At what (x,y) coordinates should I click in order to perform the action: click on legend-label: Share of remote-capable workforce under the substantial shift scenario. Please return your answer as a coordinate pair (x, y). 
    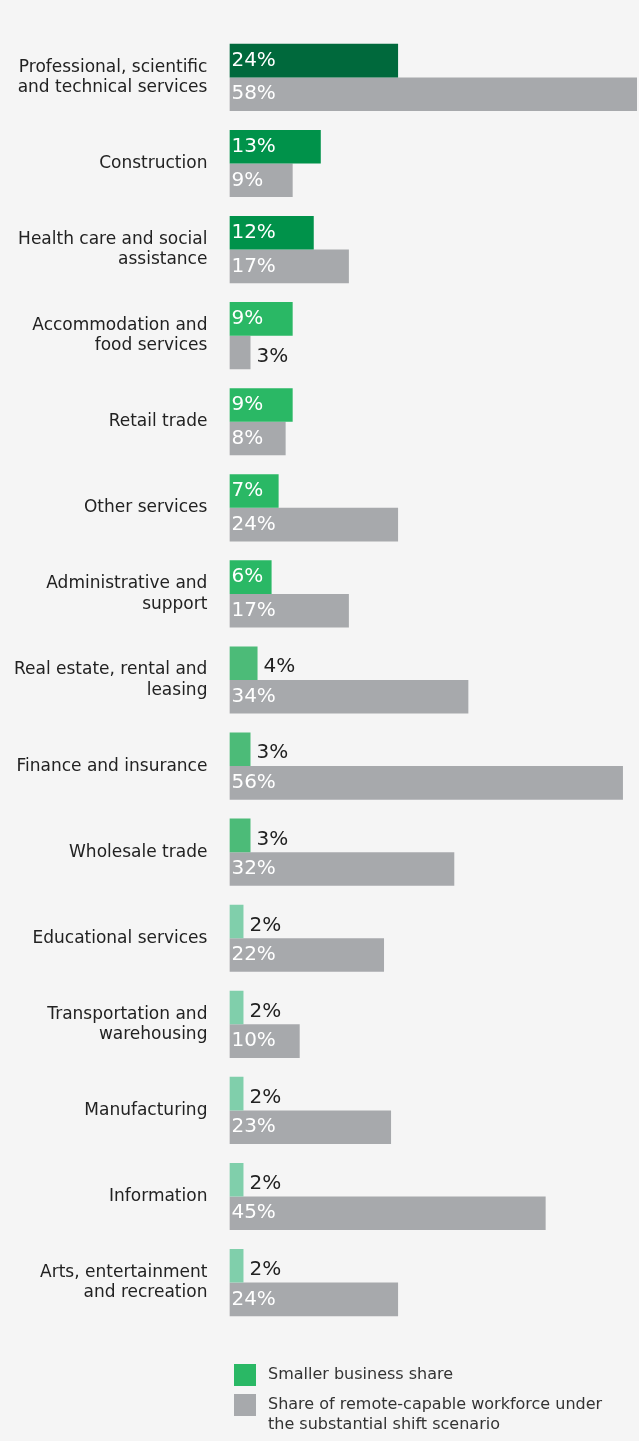
    Looking at the image, I should click on (436, 1414).